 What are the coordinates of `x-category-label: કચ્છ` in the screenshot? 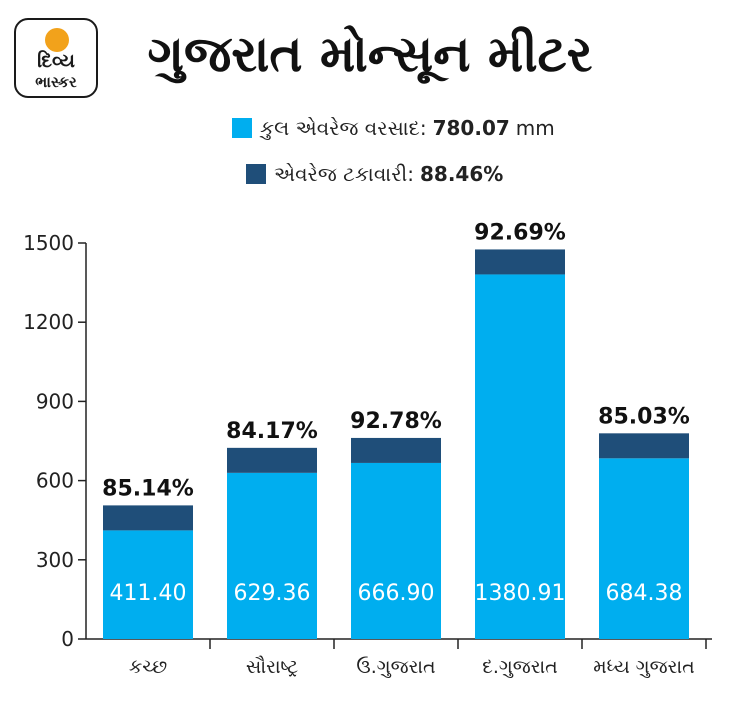 It's located at (148, 667).